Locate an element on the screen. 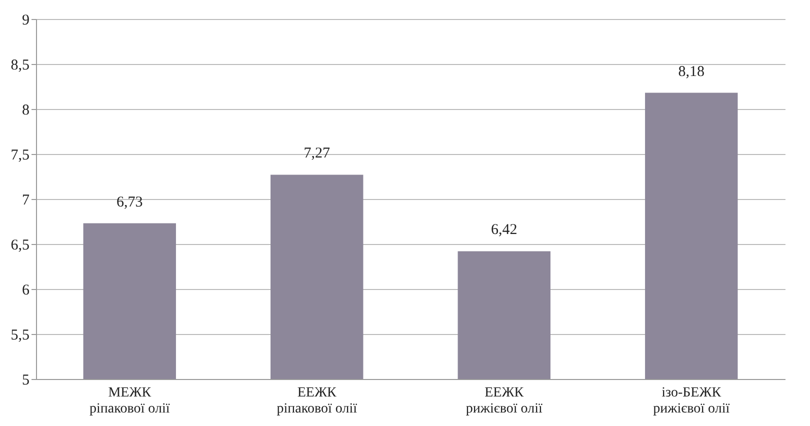  y-tick-label: 7,5 is located at coordinates (20, 156).